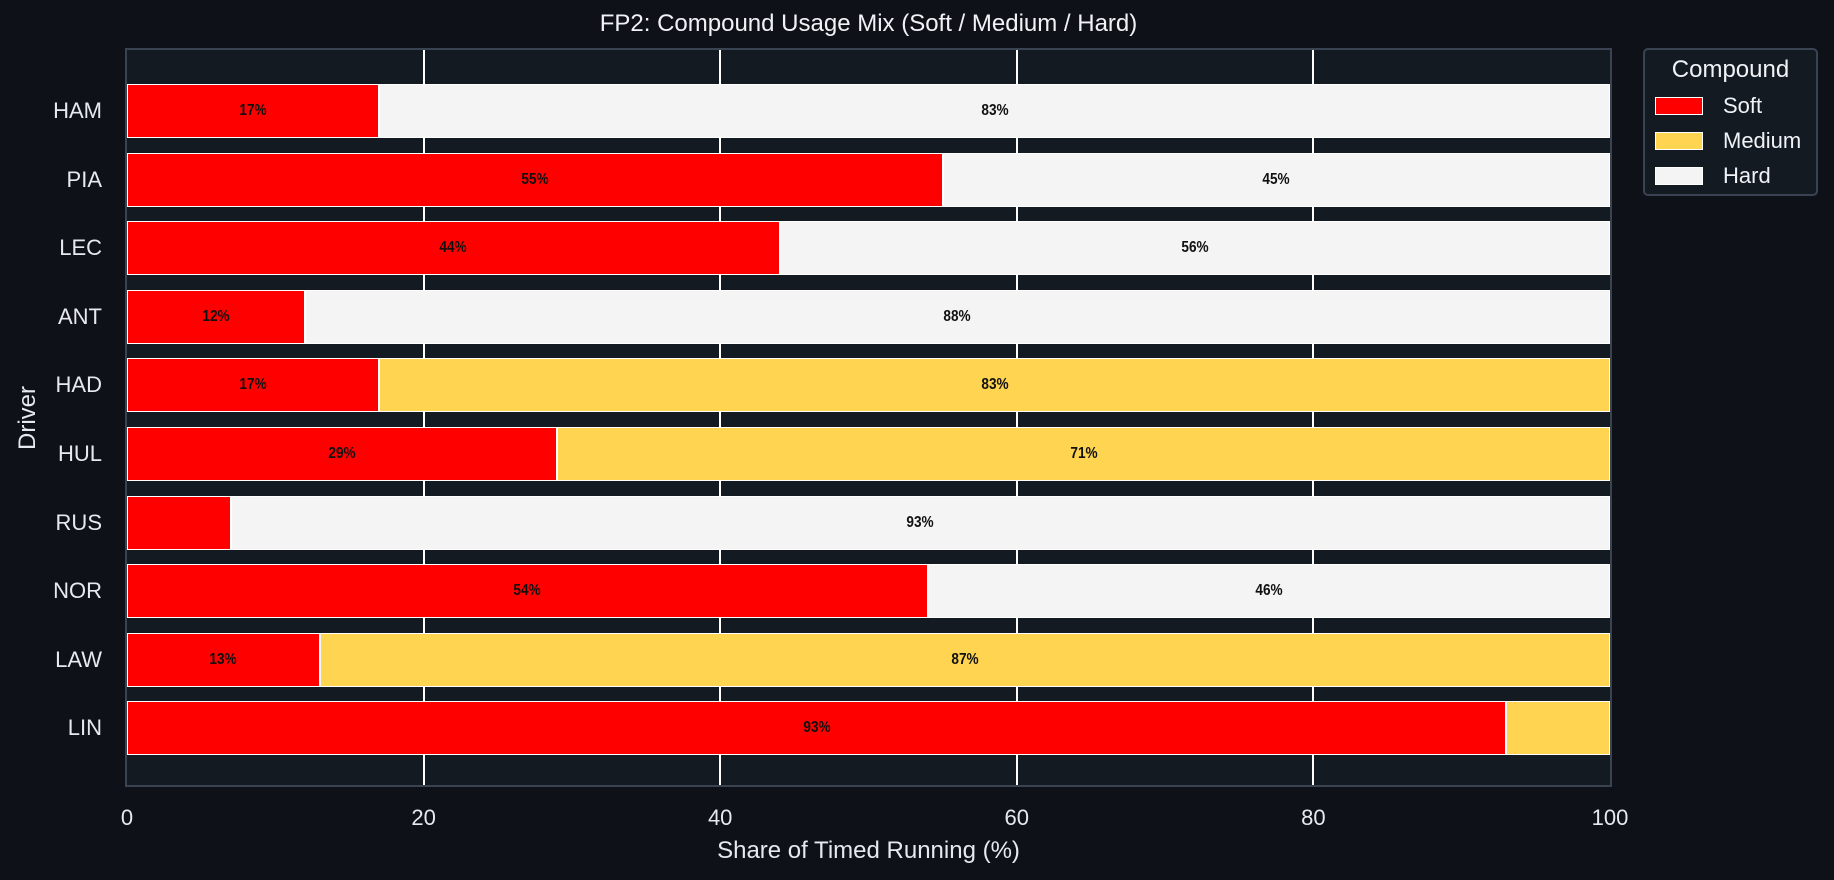 Image resolution: width=1834 pixels, height=880 pixels. I want to click on bar-segment-soft, so click(179, 522).